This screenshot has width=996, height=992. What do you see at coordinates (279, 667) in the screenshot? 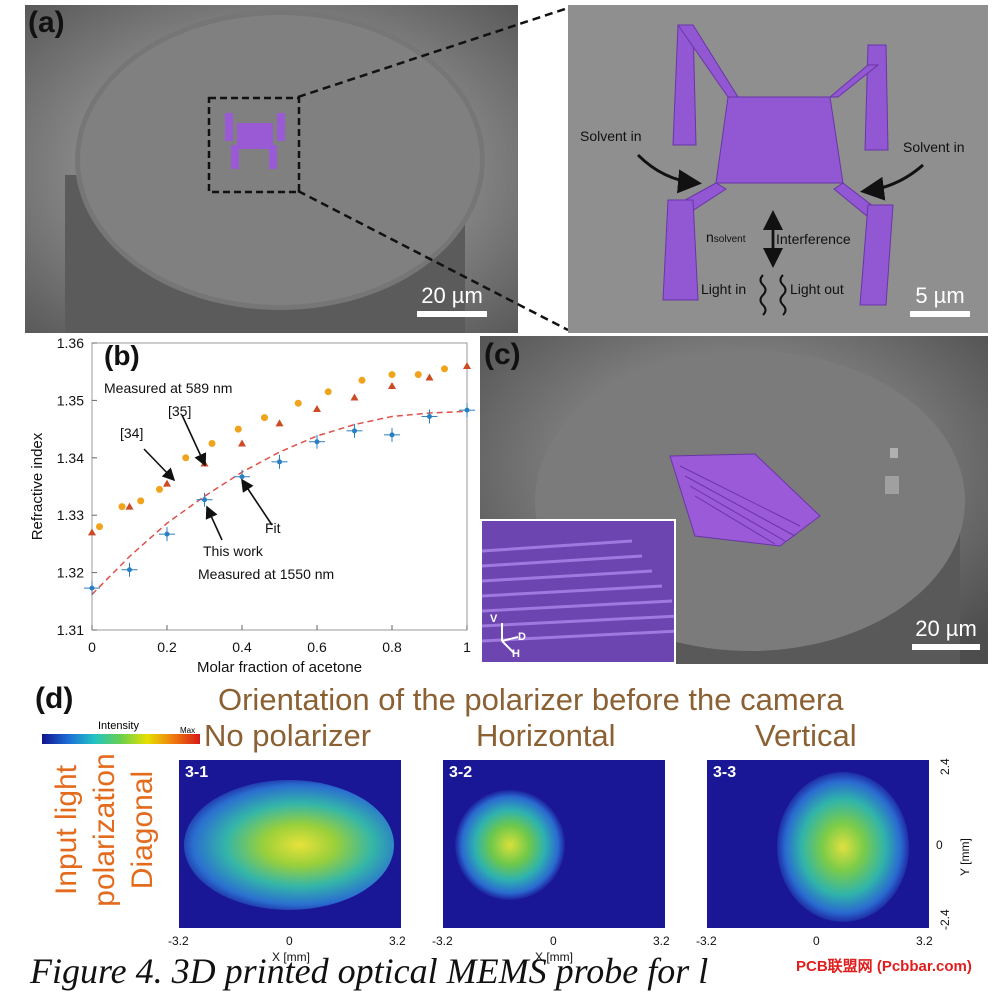
I see `x-axis-title: Molar fraction of acetone` at bounding box center [279, 667].